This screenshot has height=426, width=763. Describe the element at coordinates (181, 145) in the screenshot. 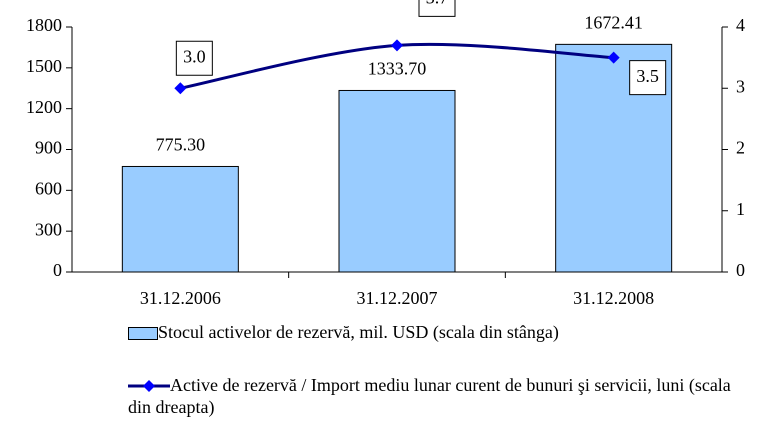

I see `bar-label: 775.30` at that location.